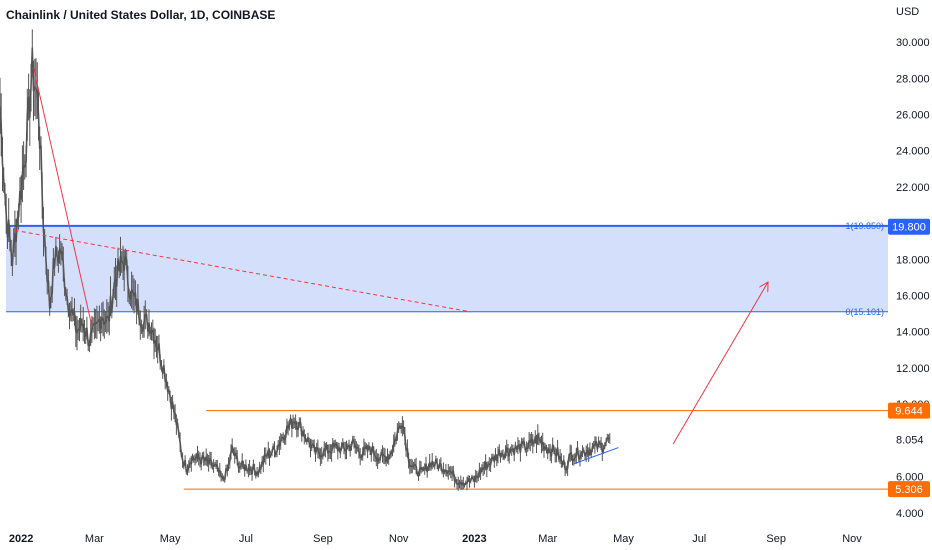  What do you see at coordinates (21, 539) in the screenshot?
I see `x-tick-label-0: 2022` at bounding box center [21, 539].